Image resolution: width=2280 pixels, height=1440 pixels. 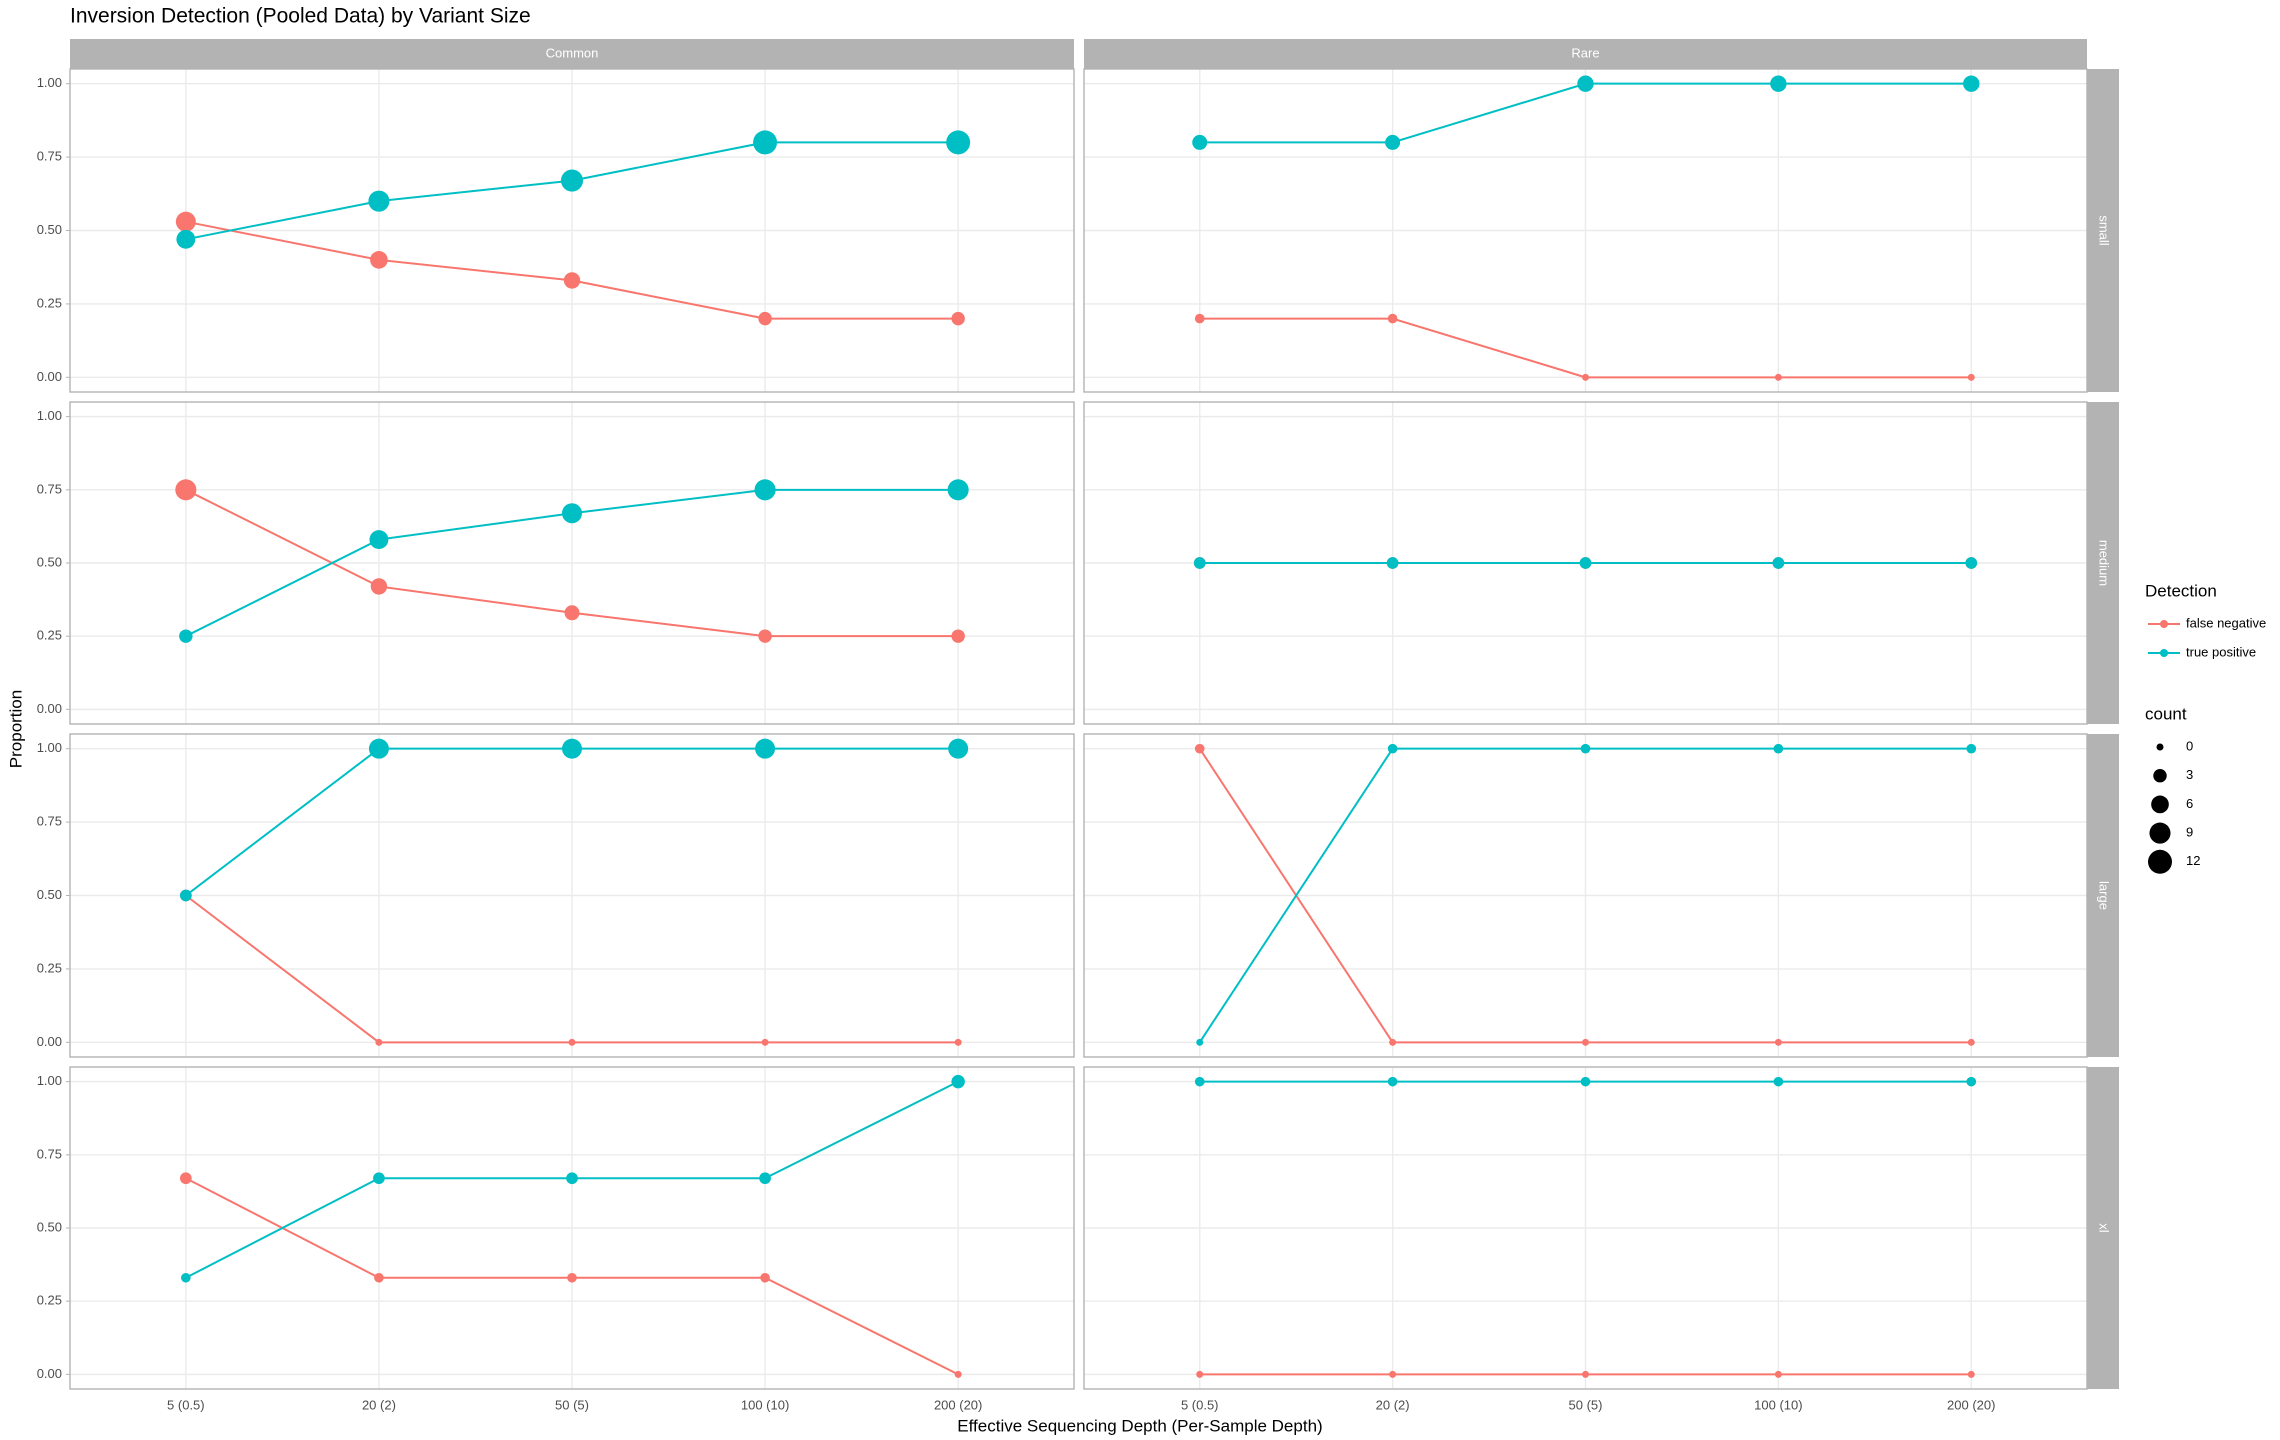 I want to click on row-strip-label: small, so click(x=2104, y=230).